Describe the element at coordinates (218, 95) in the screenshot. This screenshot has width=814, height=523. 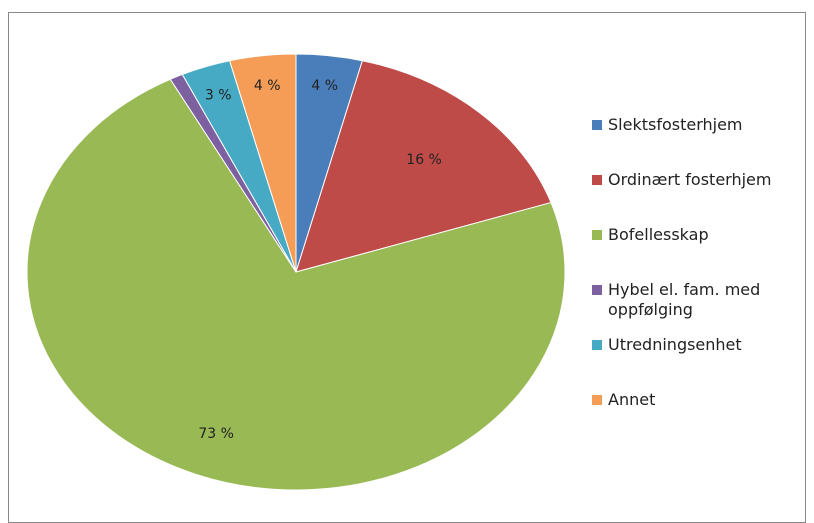
I see `data-label: 3 %` at that location.